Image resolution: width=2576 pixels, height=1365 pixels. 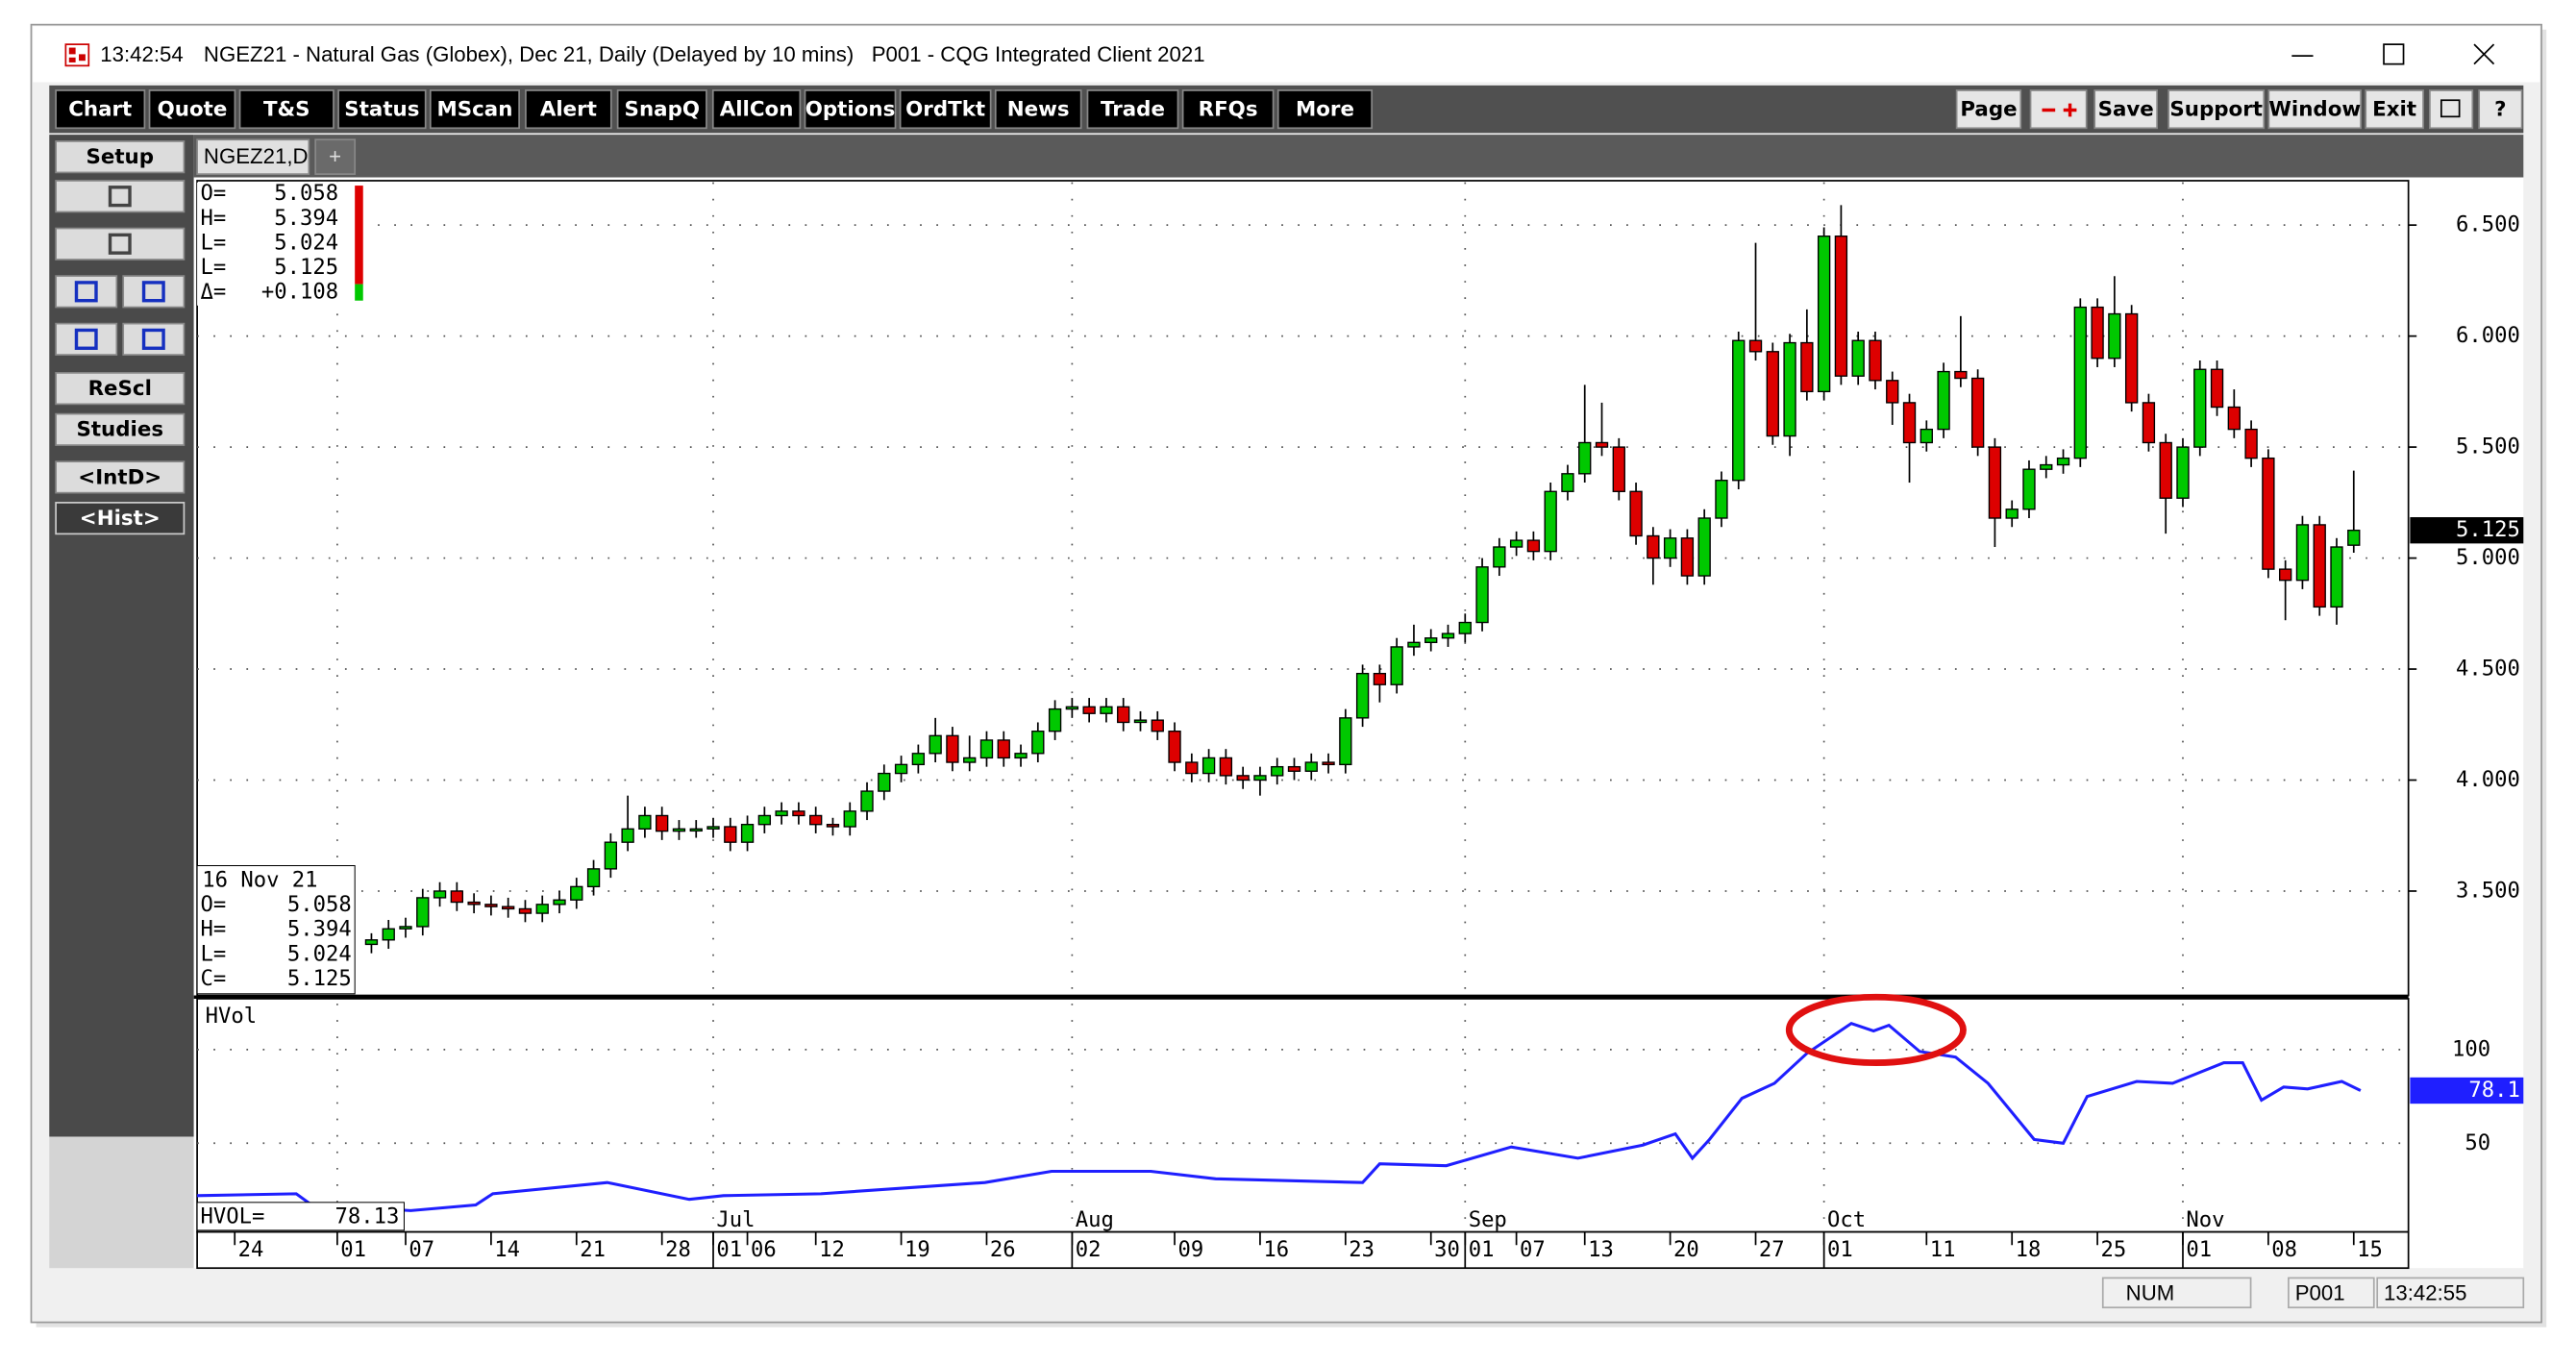 I want to click on x-tick-label: 28, so click(x=678, y=1250).